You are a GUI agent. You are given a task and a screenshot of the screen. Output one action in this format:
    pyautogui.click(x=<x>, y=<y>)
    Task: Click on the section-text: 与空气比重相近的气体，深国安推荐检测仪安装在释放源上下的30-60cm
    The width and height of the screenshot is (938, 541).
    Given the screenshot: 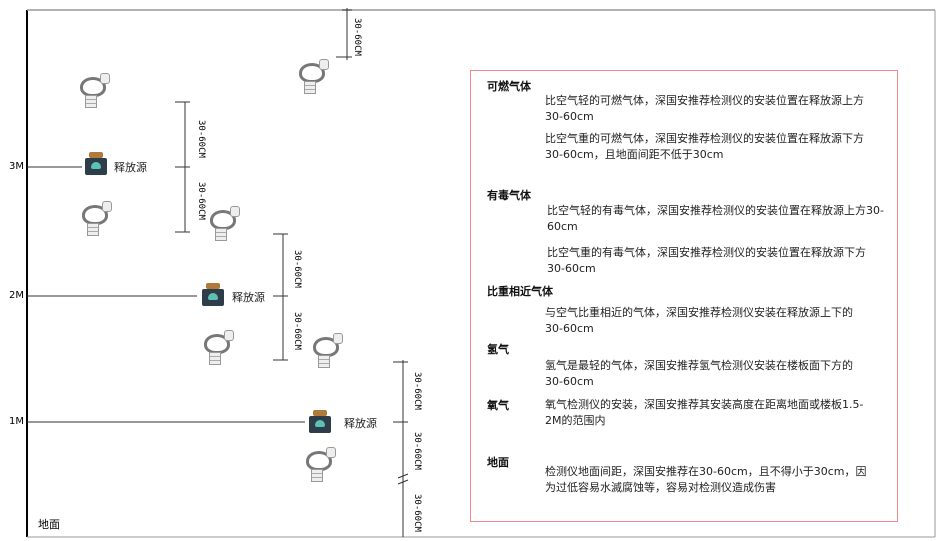 What is the action you would take?
    pyautogui.click(x=699, y=320)
    